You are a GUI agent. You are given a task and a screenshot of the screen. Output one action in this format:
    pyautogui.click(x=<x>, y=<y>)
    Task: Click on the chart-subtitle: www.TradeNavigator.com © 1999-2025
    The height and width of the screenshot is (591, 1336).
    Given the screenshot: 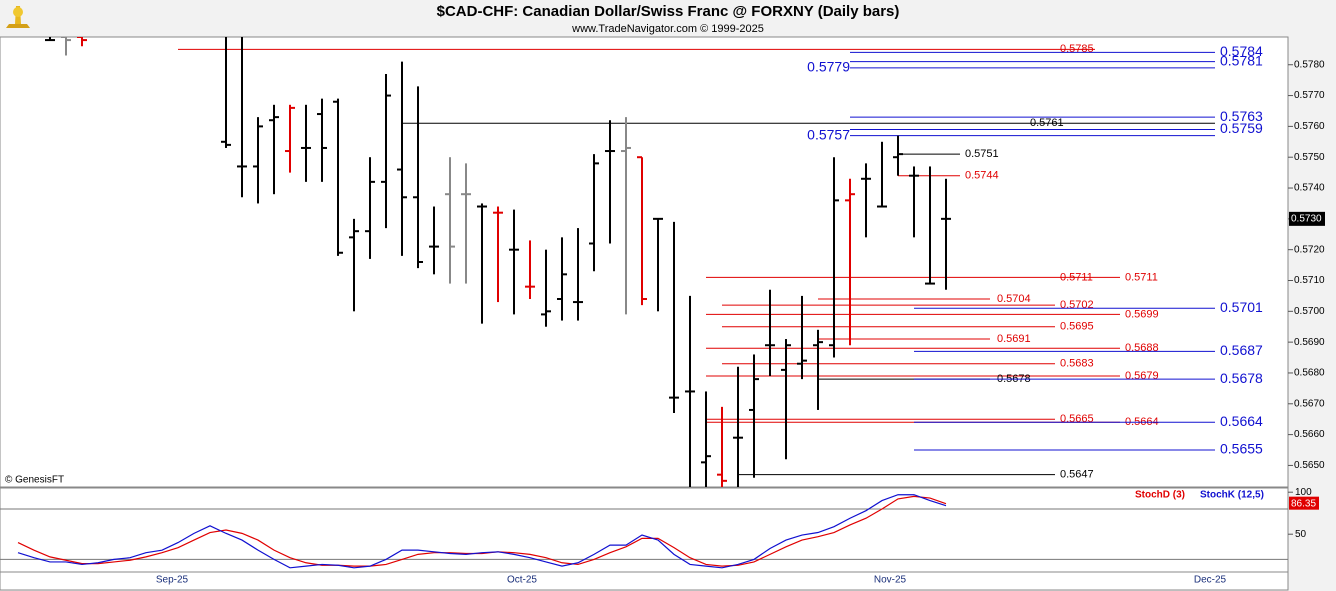 What is the action you would take?
    pyautogui.click(x=667, y=29)
    